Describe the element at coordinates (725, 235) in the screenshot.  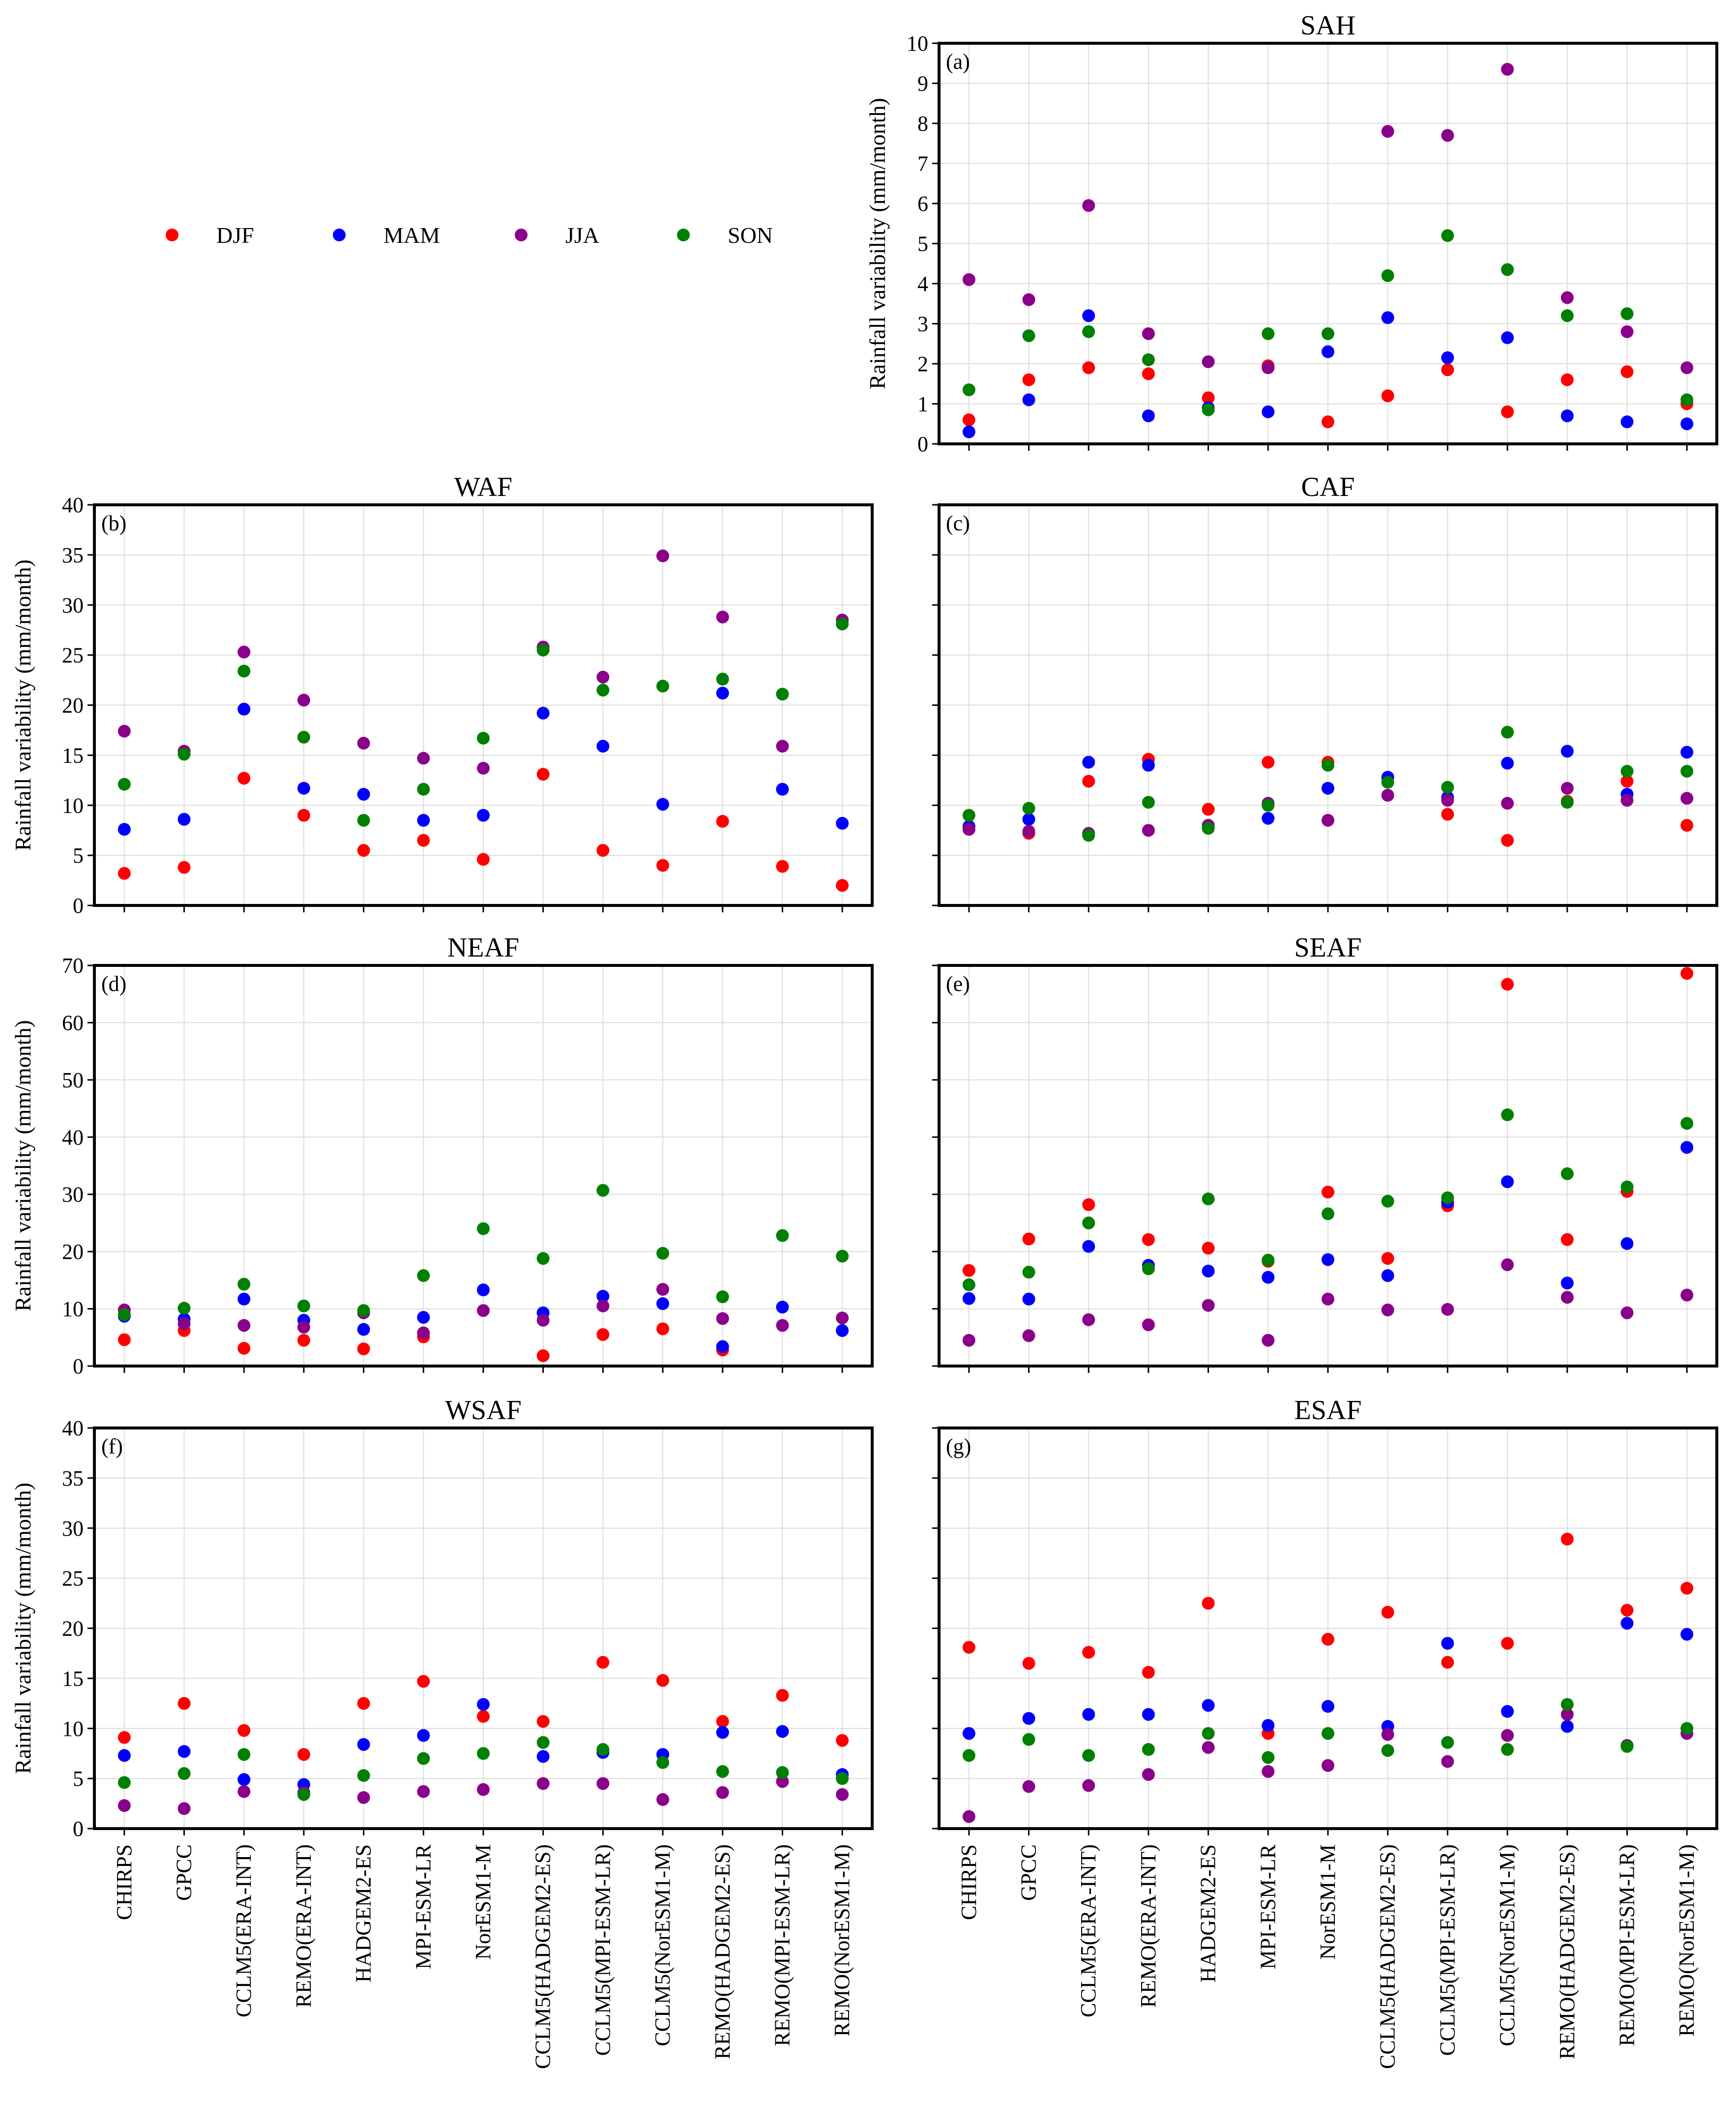
I see `legend-item-son: SON` at that location.